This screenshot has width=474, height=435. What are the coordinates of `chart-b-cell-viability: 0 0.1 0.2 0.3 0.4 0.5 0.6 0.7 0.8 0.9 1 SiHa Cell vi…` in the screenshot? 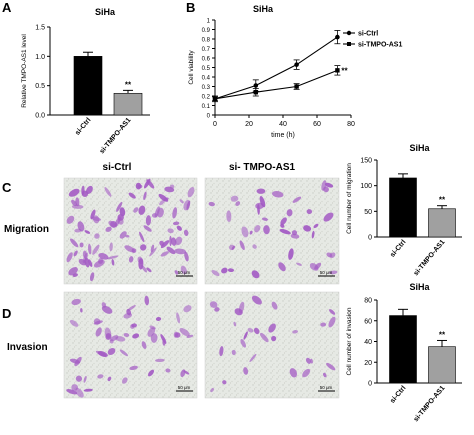 It's located at (295, 71).